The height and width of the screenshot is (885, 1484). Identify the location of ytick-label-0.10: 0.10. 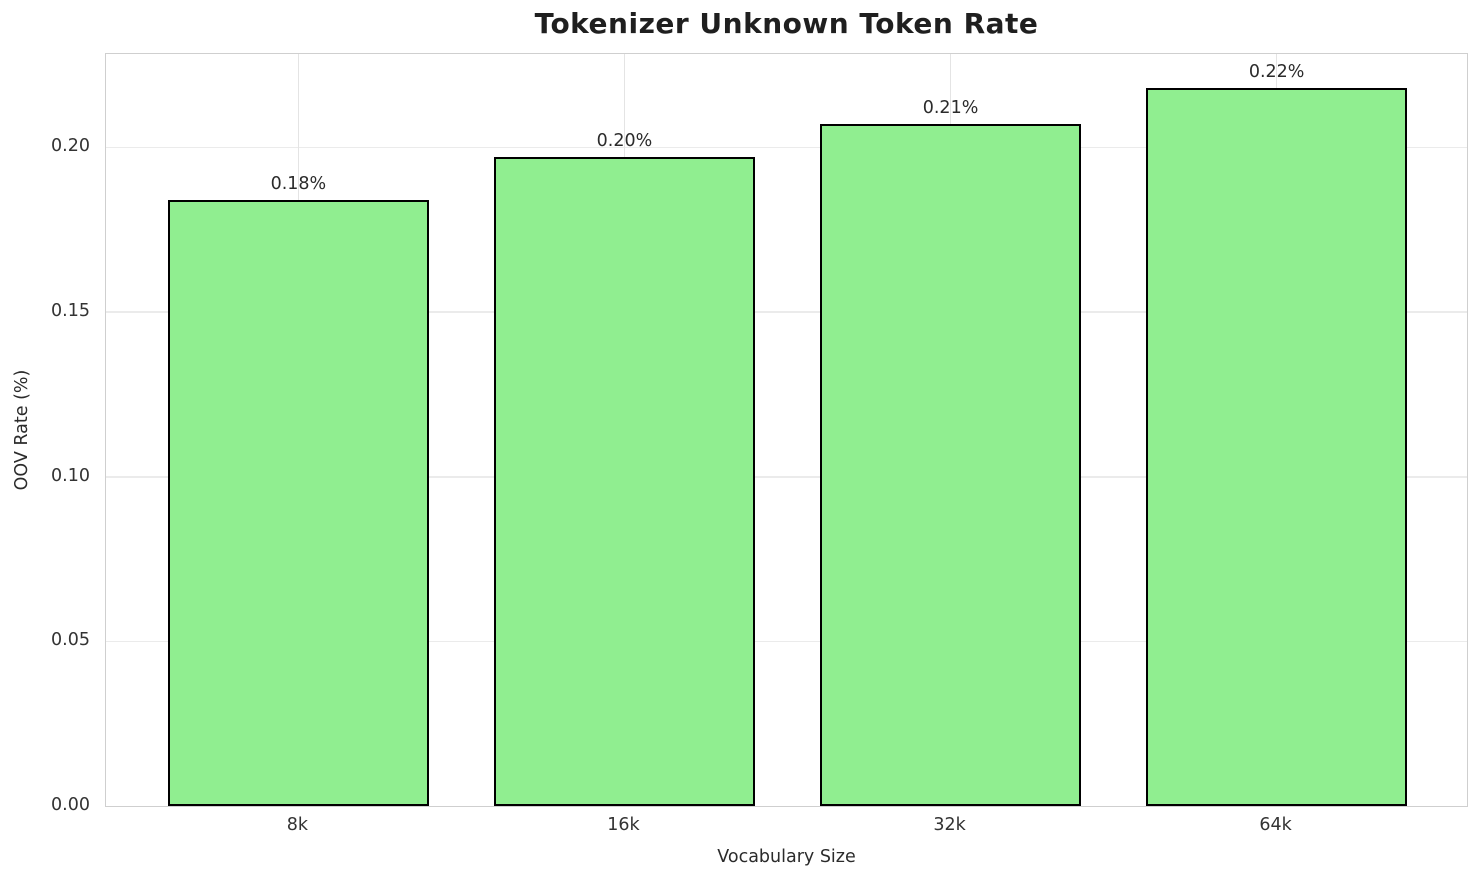
(70, 475).